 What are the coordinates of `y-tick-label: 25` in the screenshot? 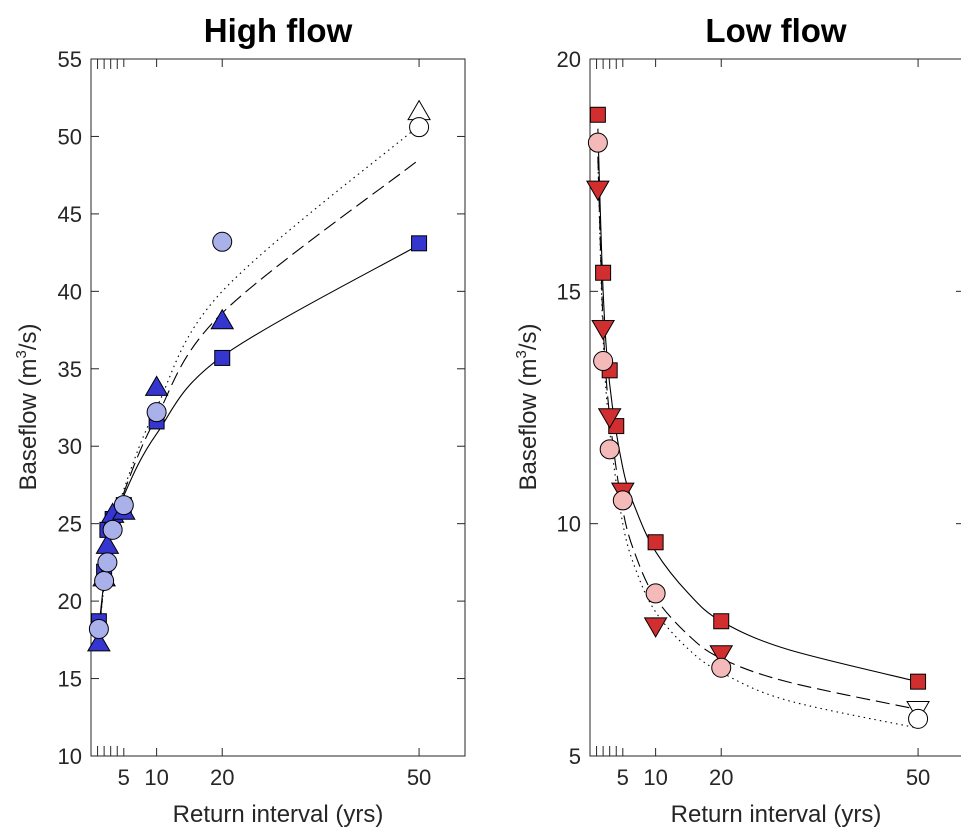 It's located at (70, 524).